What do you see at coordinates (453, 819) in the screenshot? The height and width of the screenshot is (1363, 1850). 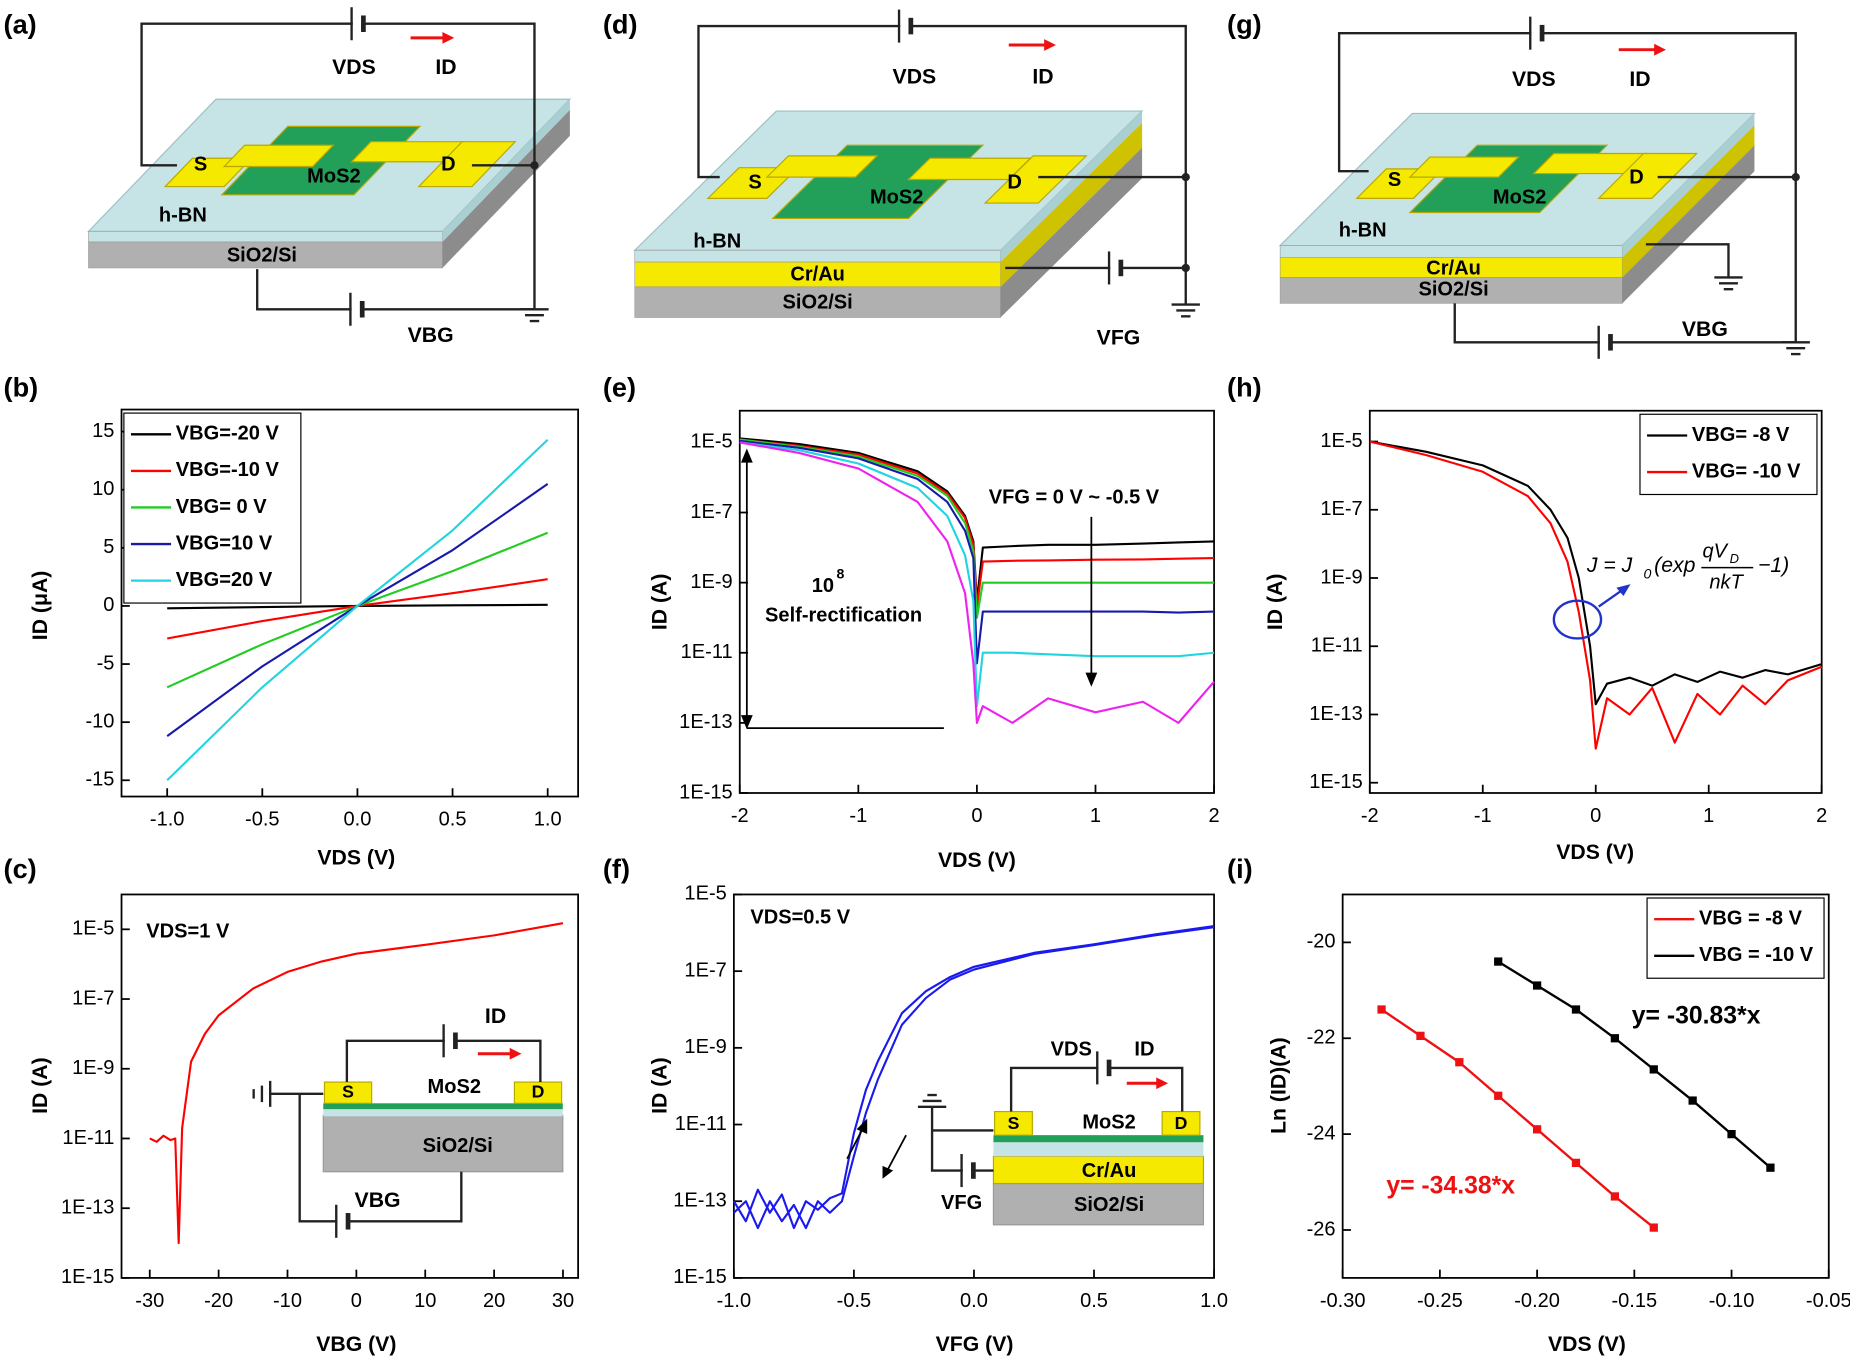 I see `x-tick-label: 0.5` at bounding box center [453, 819].